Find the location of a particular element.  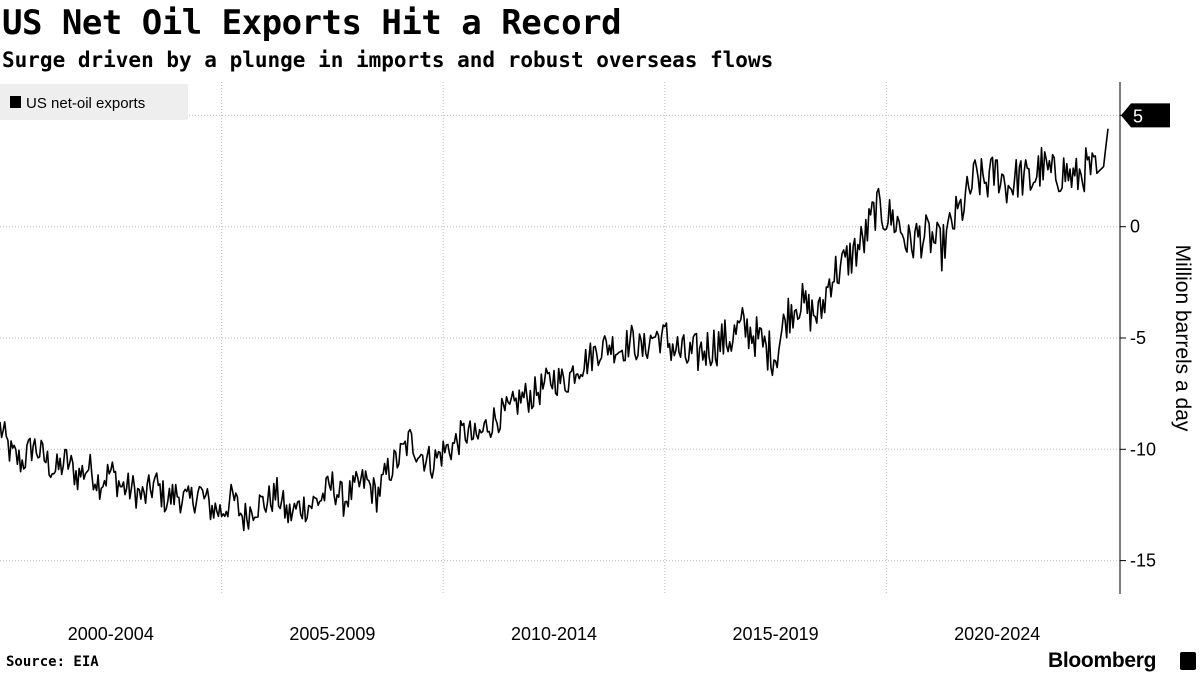

x-category-label: 2015-2019 is located at coordinates (776, 634).